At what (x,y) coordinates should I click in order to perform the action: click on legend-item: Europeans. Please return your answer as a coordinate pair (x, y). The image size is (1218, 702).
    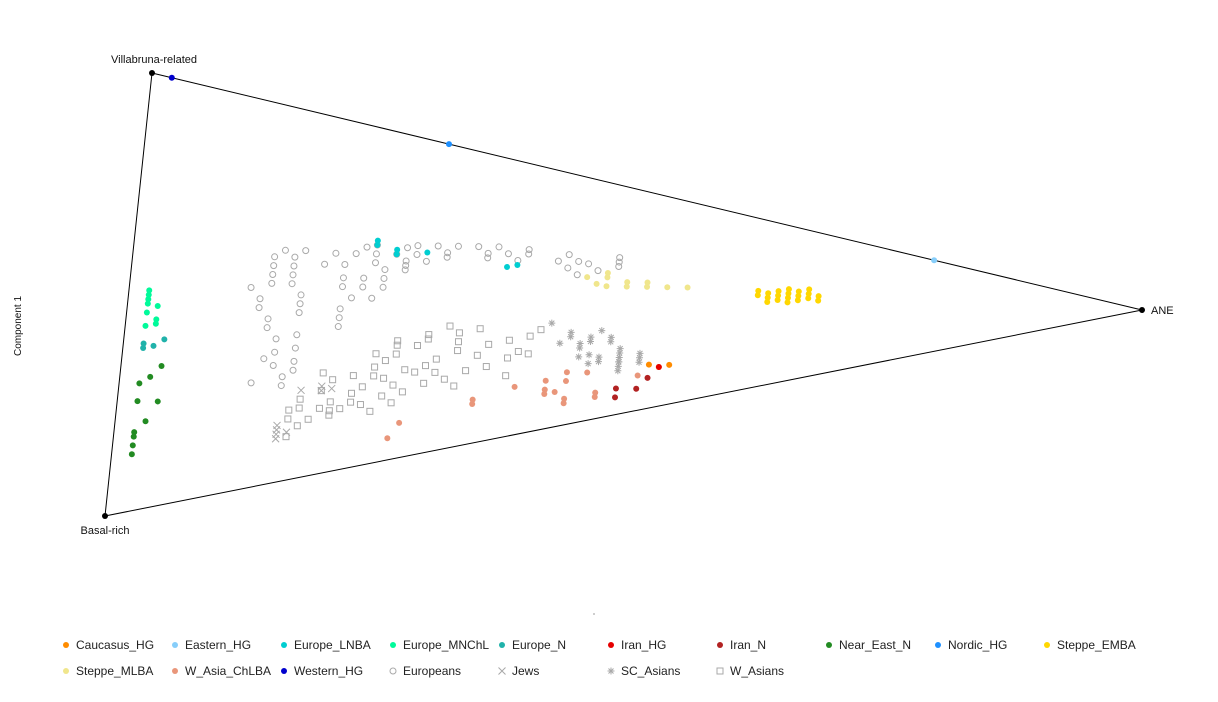
    Looking at the image, I should click on (443, 672).